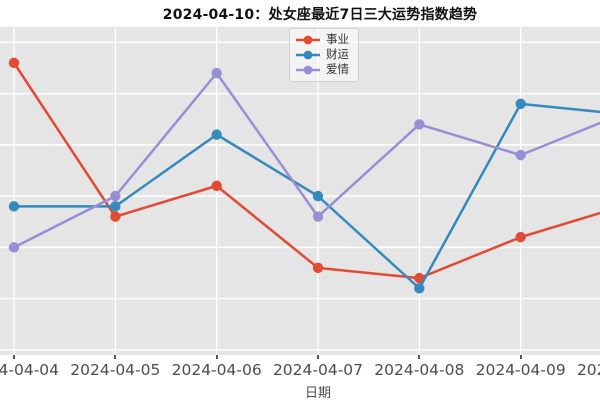 This screenshot has height=401, width=600. I want to click on legend-item-love: 爱情, so click(322, 70).